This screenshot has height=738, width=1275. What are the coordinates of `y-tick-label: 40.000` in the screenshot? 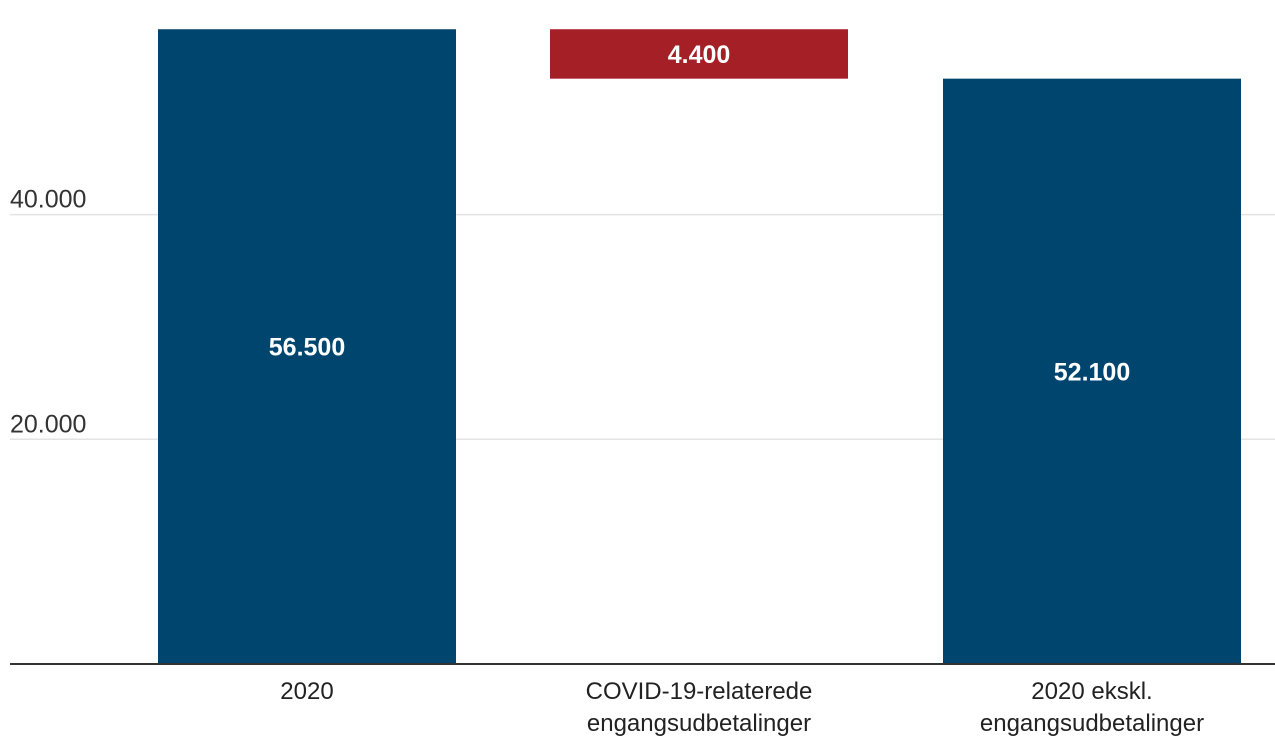 It's located at (48, 200).